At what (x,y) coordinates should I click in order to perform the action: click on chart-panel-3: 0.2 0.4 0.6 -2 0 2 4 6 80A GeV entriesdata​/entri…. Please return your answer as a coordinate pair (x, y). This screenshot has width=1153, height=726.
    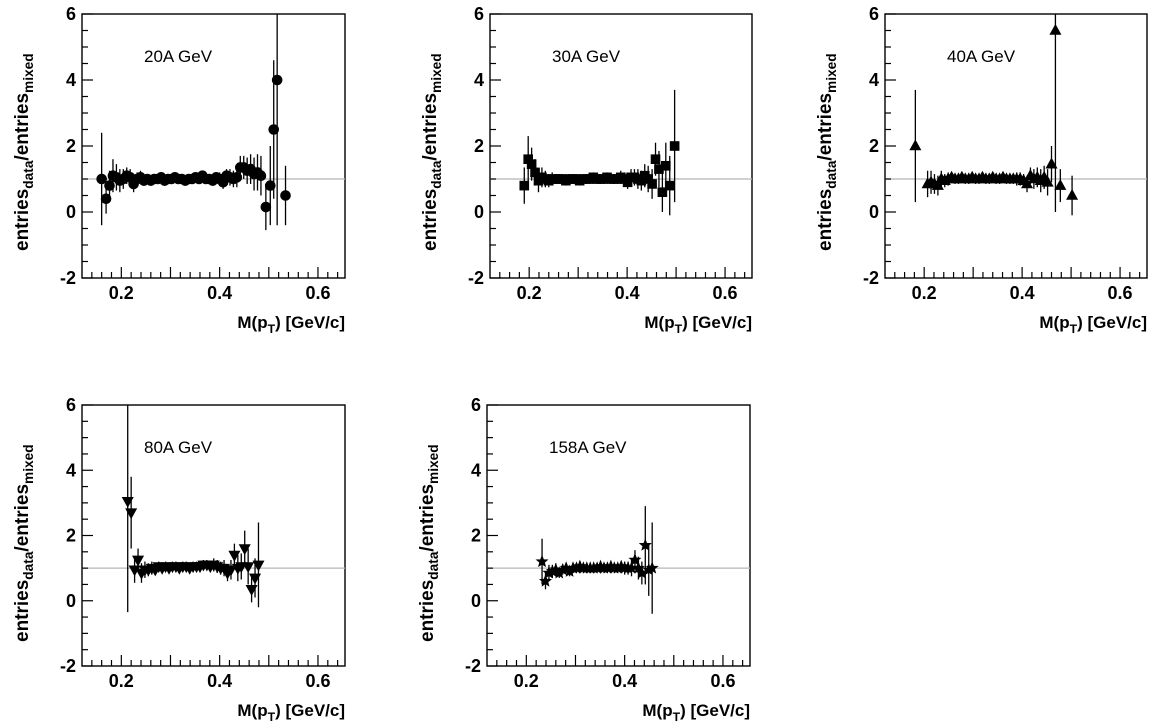
    Looking at the image, I should click on (179, 559).